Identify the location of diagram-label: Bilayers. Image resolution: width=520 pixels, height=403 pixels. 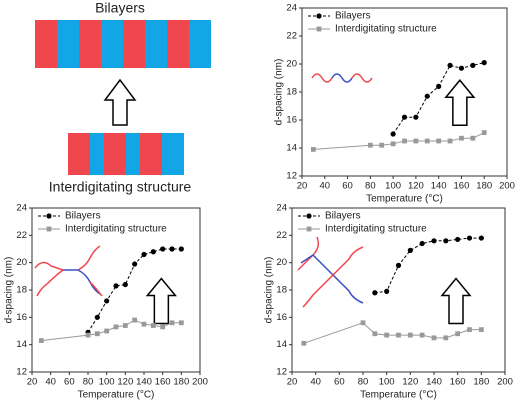
(120, 8).